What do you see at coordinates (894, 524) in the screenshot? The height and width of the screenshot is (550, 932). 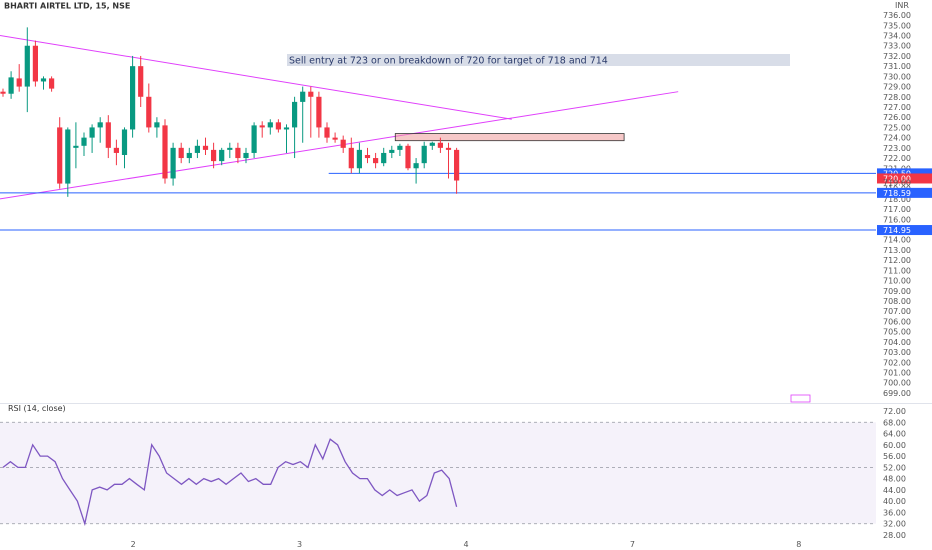 I see `rsi-tick-label: 32.00` at bounding box center [894, 524].